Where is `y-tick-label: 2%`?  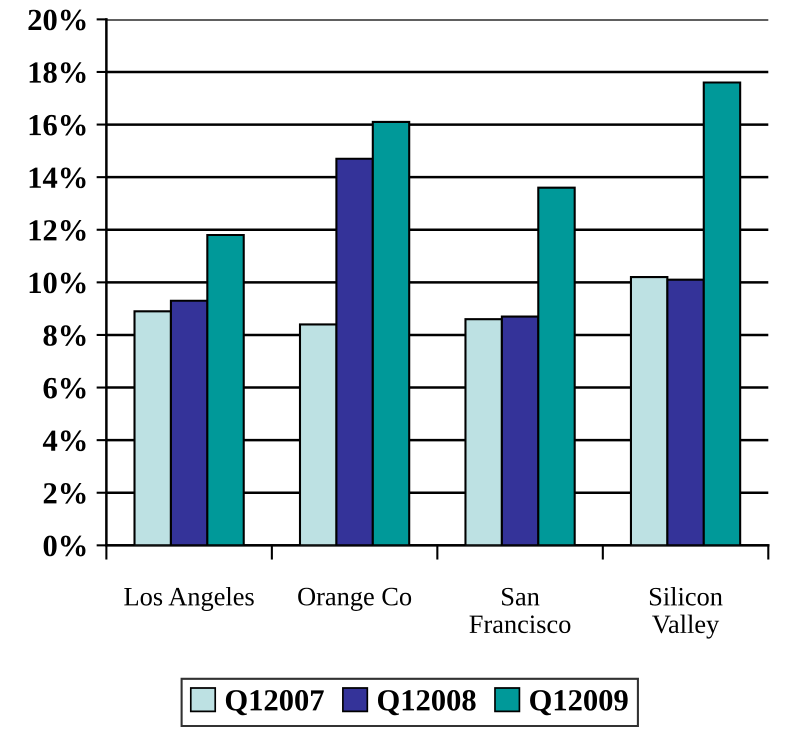
y-tick-label: 2% is located at coordinates (65, 493).